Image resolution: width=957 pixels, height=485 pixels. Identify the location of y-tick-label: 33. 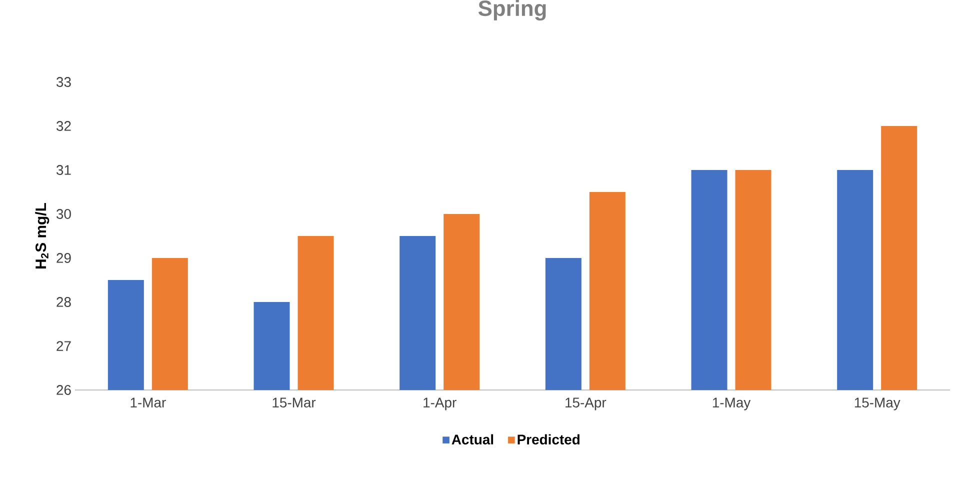
(63, 82).